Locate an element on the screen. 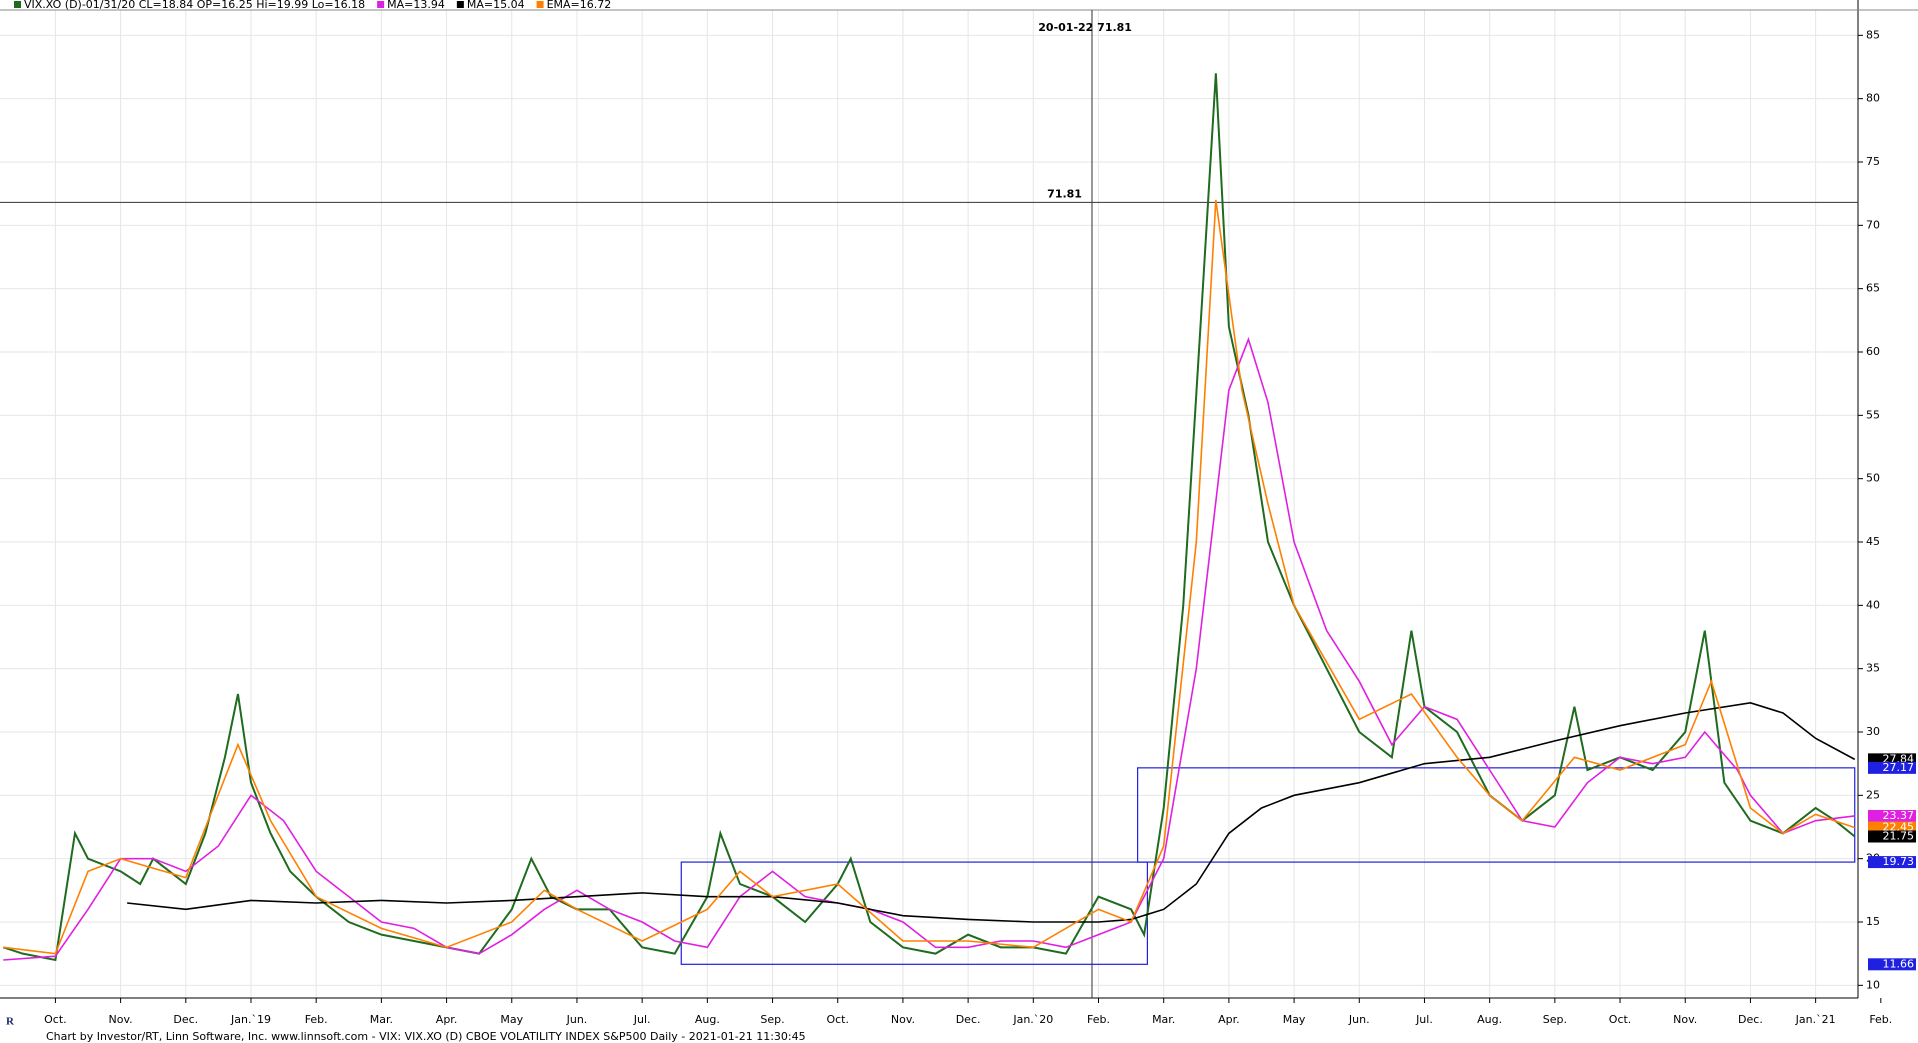  x-tick-label: Jan.`20 is located at coordinates (1032, 1019).